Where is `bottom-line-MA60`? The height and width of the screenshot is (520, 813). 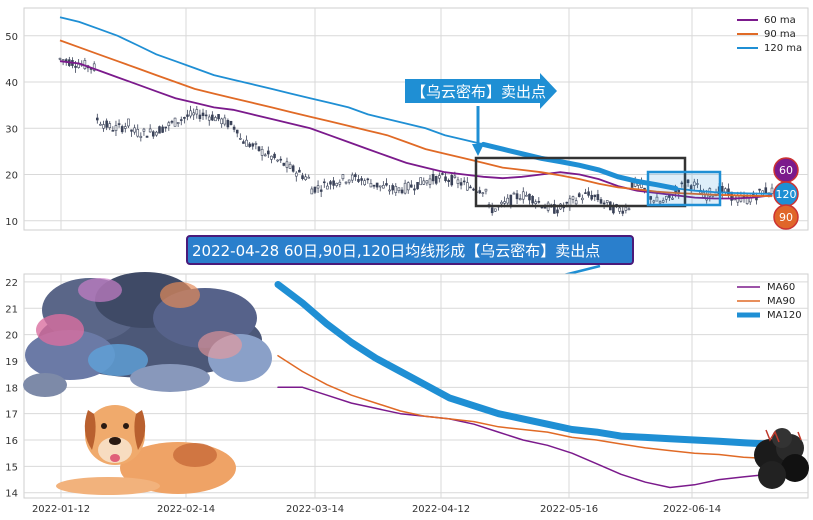
bottom-line-MA60 is located at coordinates (523, 437).